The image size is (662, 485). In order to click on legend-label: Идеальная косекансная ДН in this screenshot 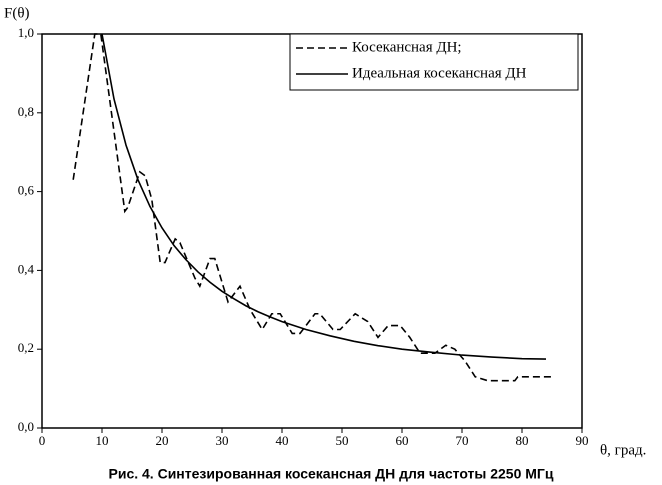, I will do `click(439, 73)`.